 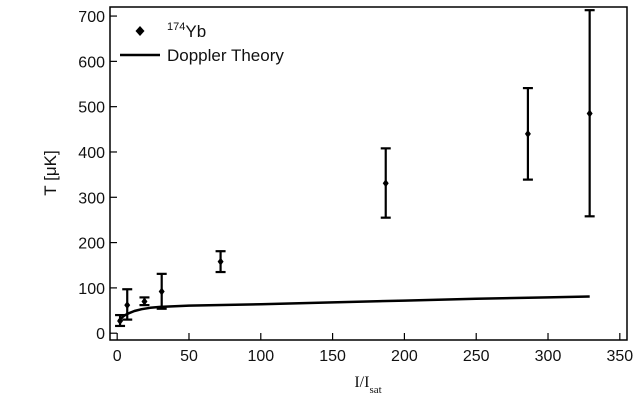 What do you see at coordinates (97, 176) in the screenshot?
I see `y-axis: 0 100 200 300 400 500 600 700` at bounding box center [97, 176].